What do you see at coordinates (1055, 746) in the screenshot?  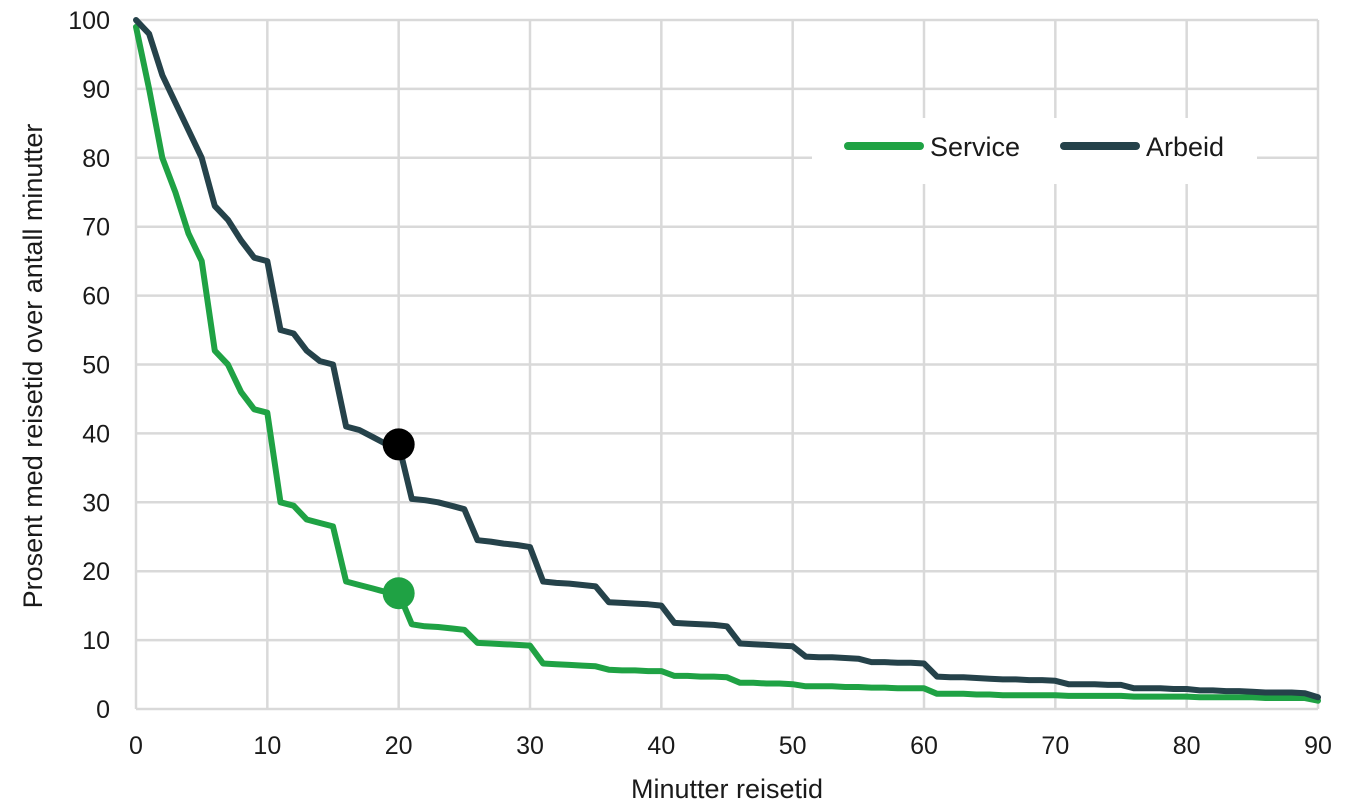 I see `x-tick-label-70: 70` at bounding box center [1055, 746].